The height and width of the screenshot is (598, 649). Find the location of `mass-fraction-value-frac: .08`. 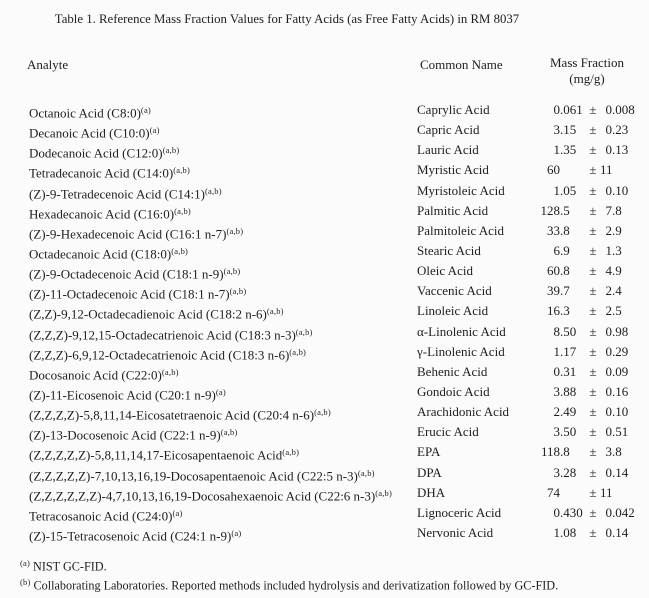

mass-fraction-value-frac: .08 is located at coordinates (568, 532).